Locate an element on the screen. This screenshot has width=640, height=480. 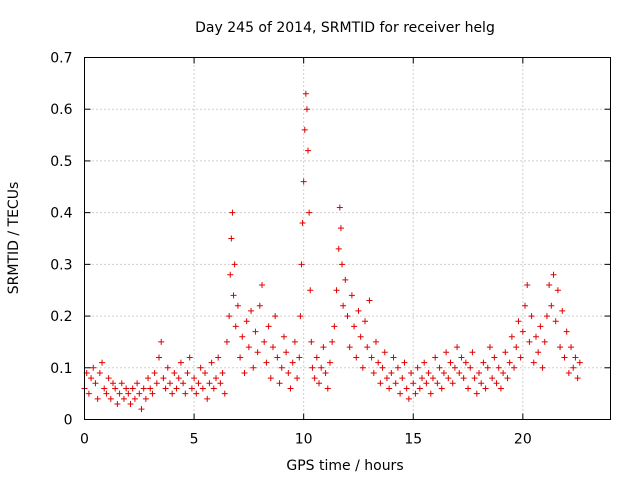
x-tick-label: 5 is located at coordinates (194, 440).